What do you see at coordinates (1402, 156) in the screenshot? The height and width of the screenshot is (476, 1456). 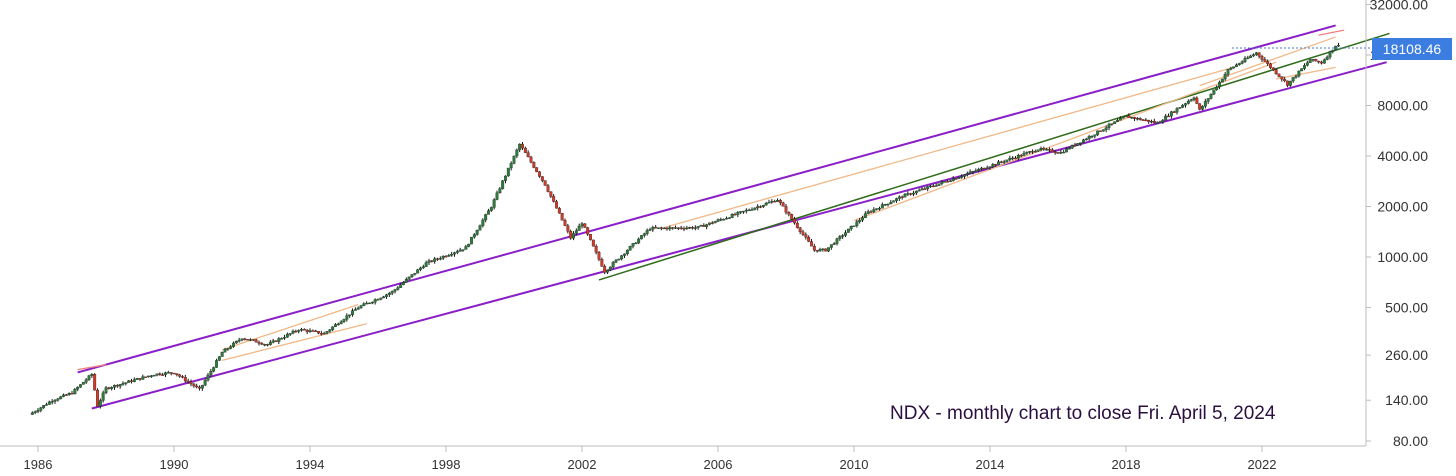 I see `y-tick-label: 4000.00` at bounding box center [1402, 156].